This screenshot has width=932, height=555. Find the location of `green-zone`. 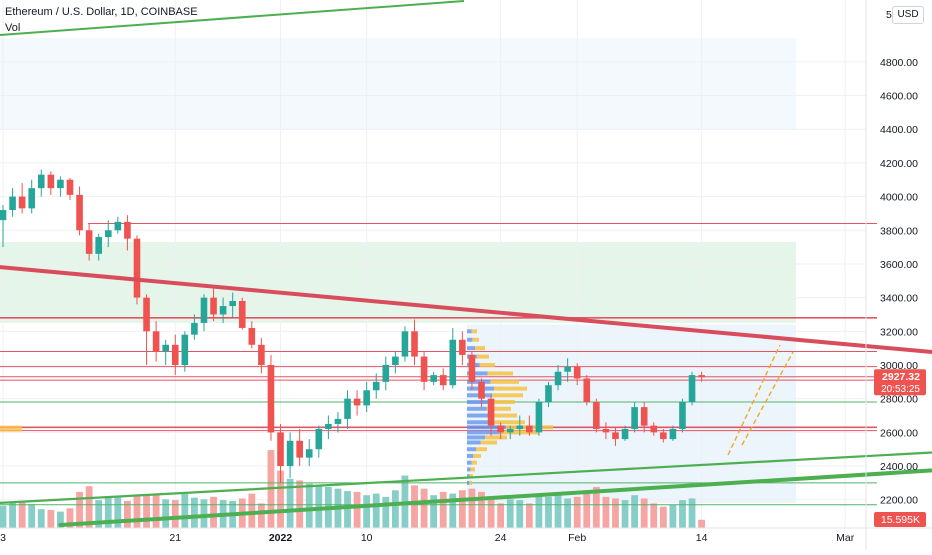

green-zone is located at coordinates (398, 282).